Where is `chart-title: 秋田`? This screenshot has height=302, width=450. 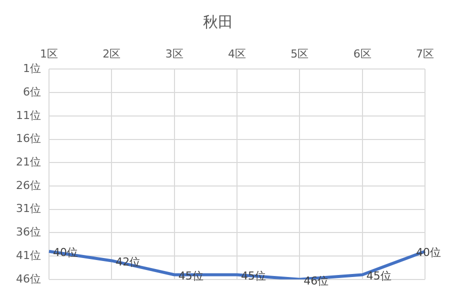 chart-title: 秋田 is located at coordinates (218, 21).